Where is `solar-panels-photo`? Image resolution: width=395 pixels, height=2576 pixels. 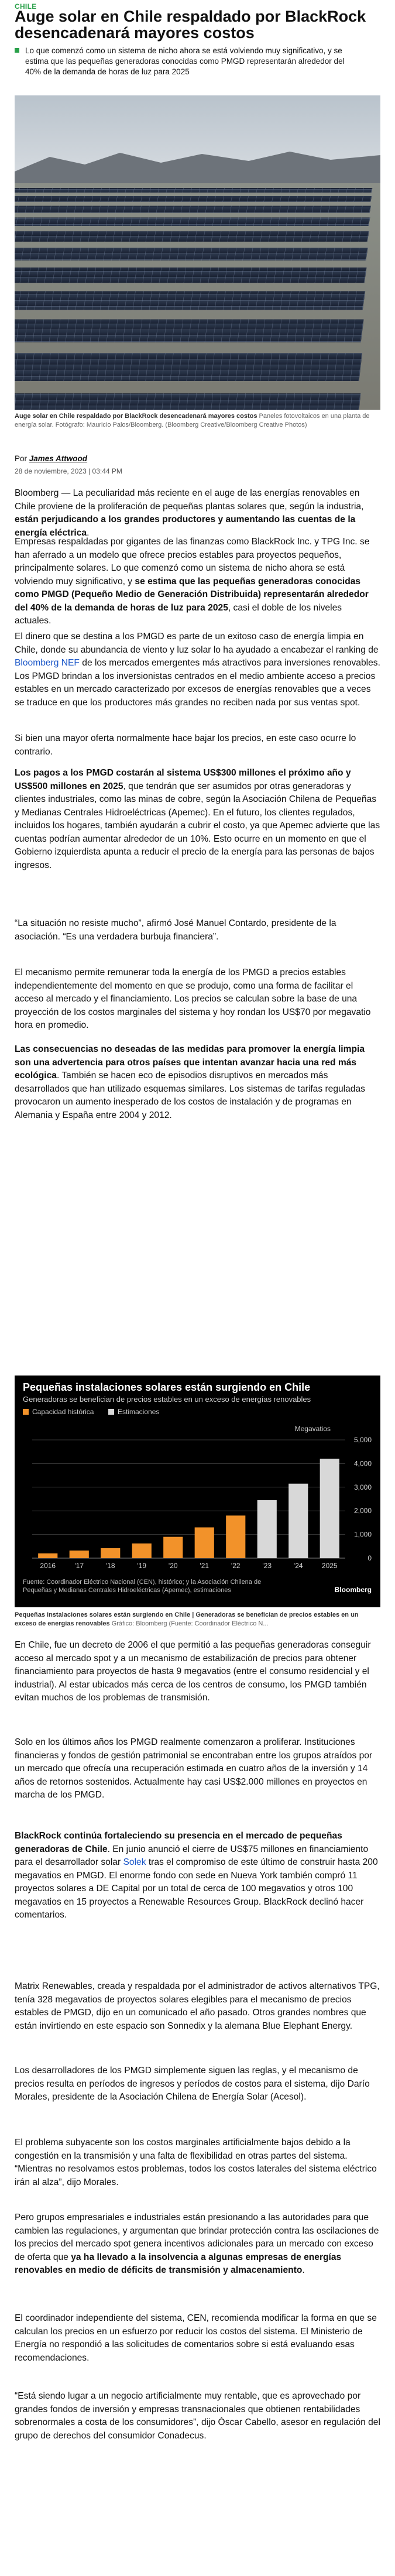
solar-panels-photo is located at coordinates (197, 253).